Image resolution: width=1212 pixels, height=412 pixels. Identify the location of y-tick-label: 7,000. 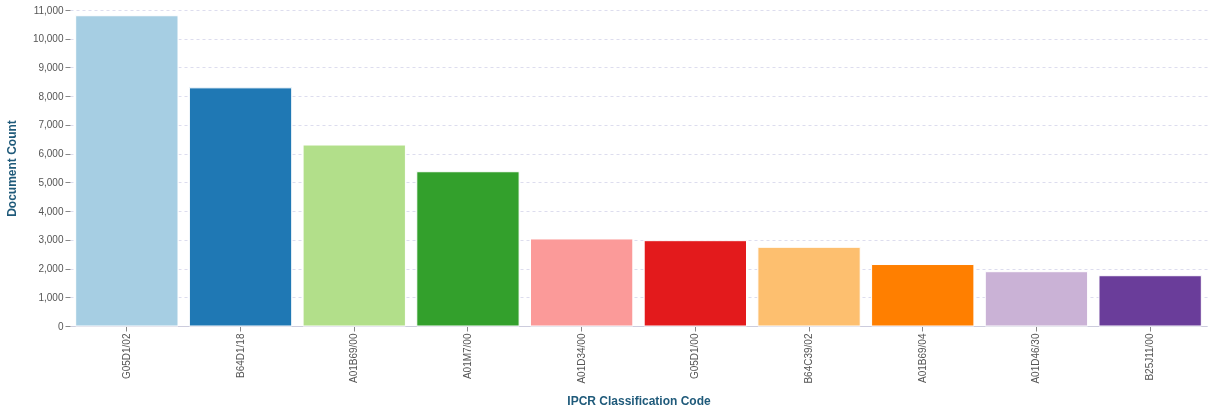
(51, 125).